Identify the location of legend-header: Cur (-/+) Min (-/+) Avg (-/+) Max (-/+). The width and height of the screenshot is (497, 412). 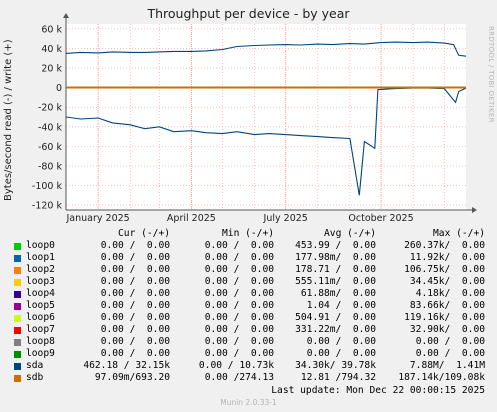
(248, 234).